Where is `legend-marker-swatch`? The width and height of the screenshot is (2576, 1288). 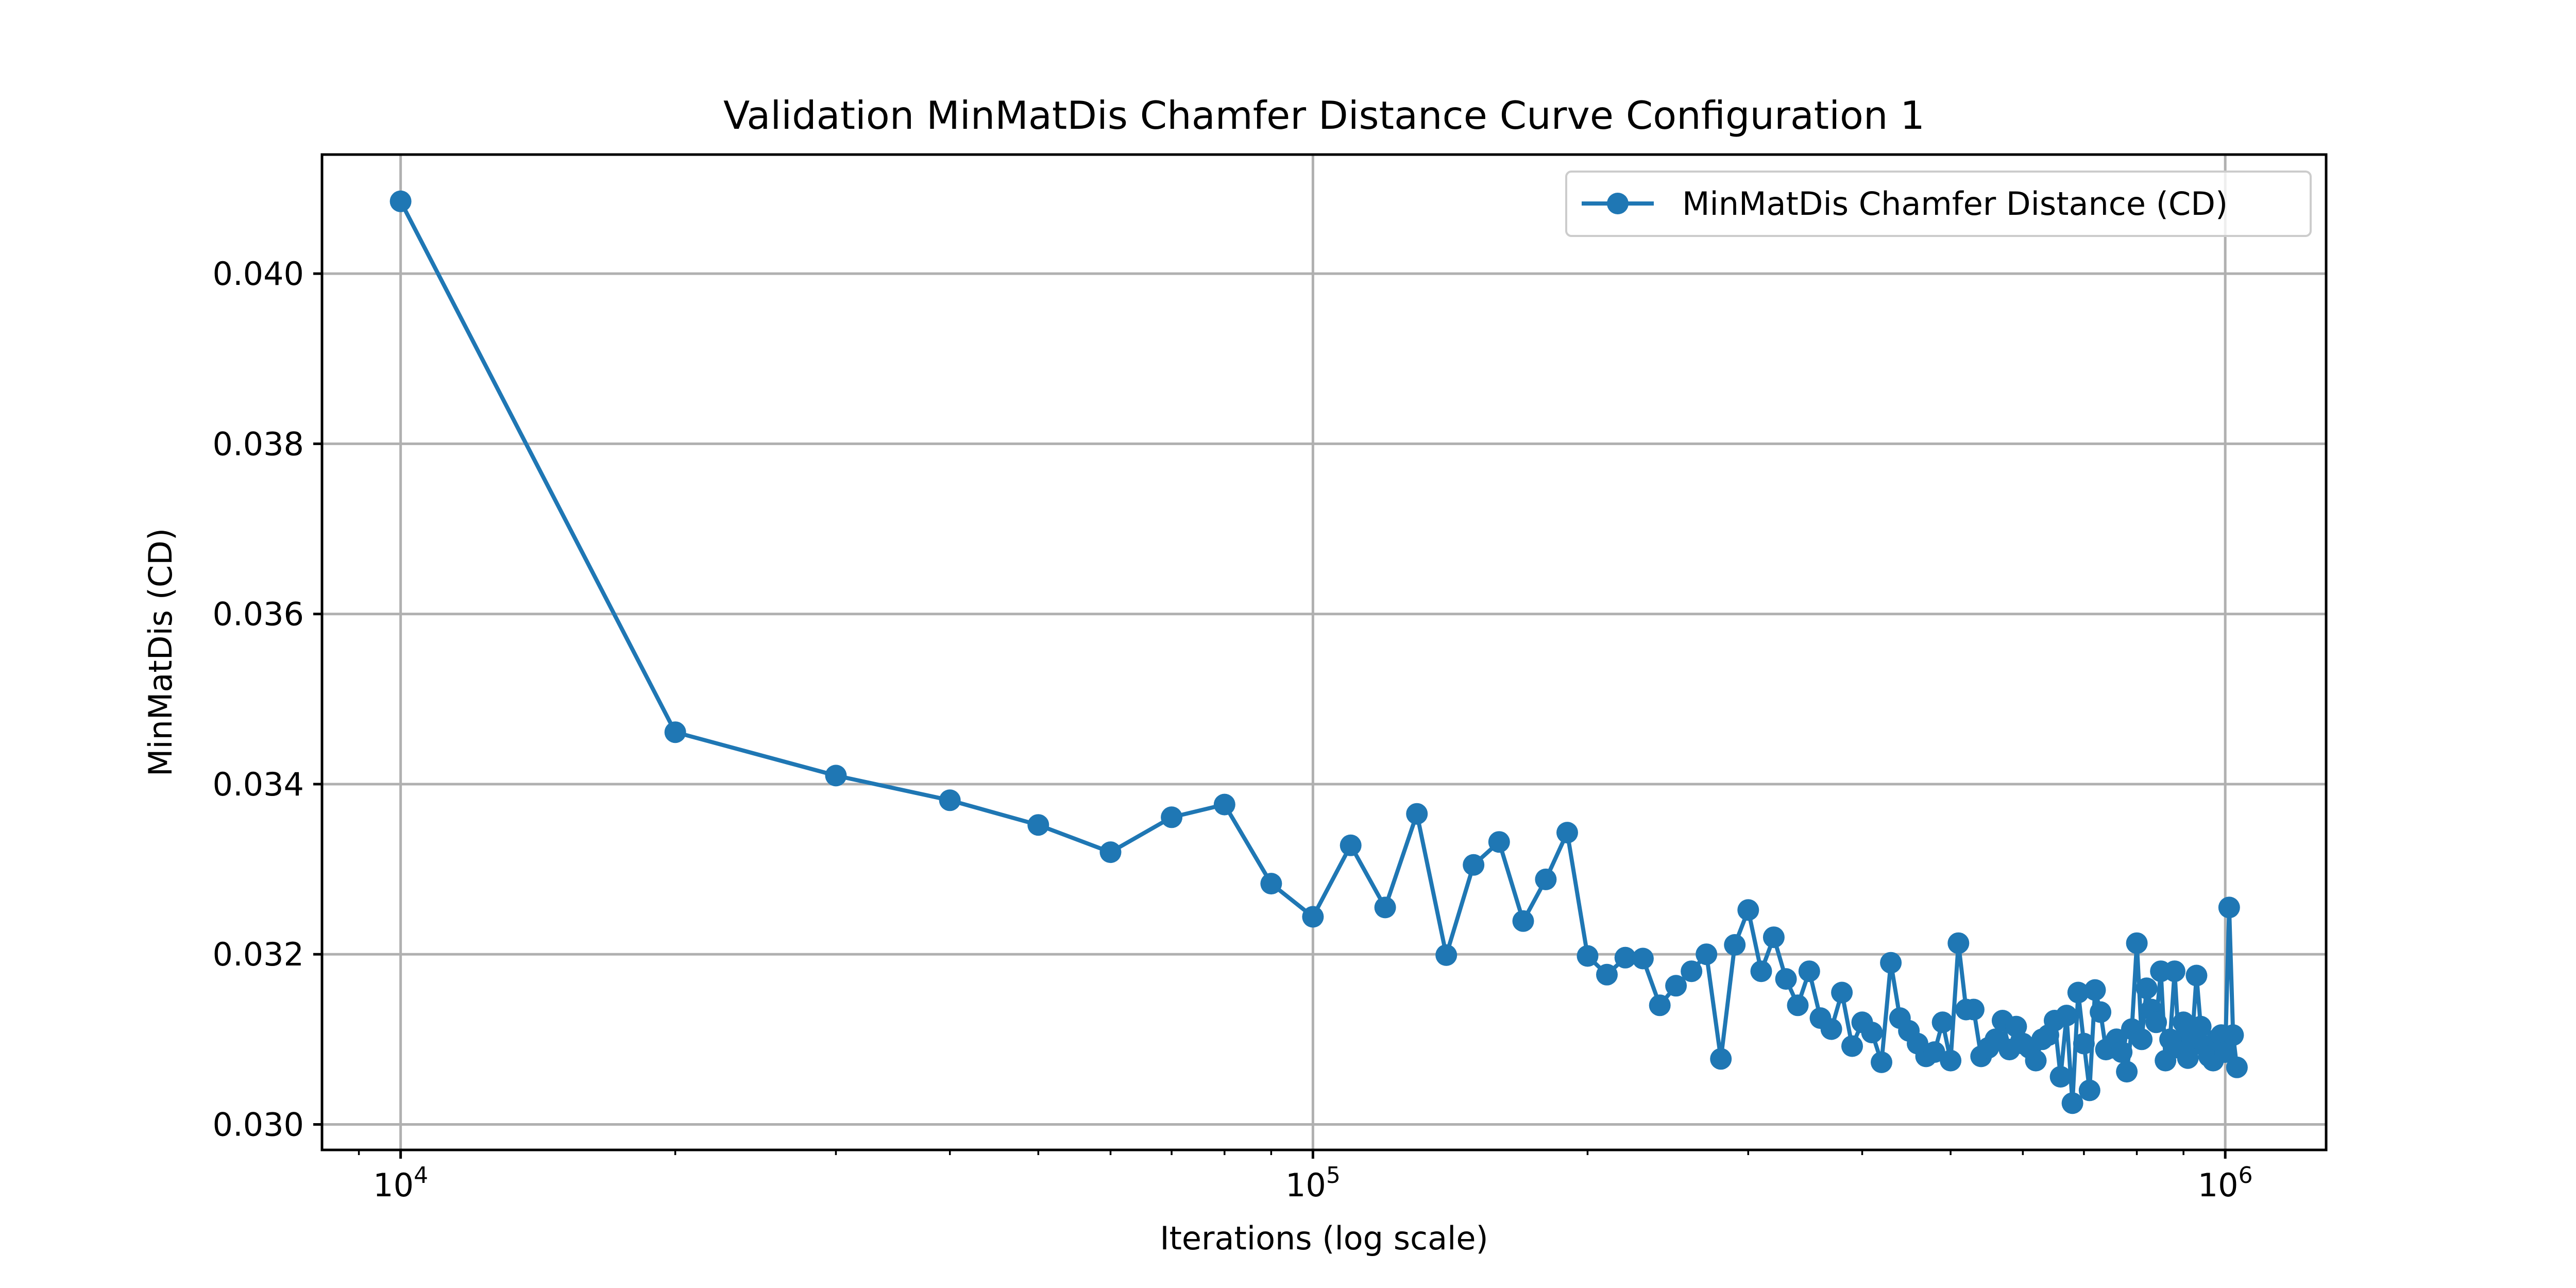
legend-marker-swatch is located at coordinates (1618, 203).